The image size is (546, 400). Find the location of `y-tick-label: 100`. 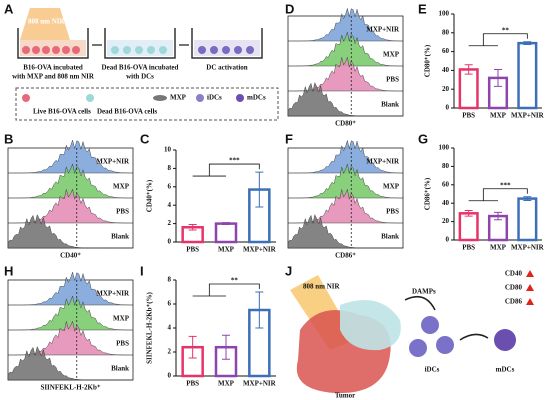

y-tick-label: 100 is located at coordinates (444, 148).